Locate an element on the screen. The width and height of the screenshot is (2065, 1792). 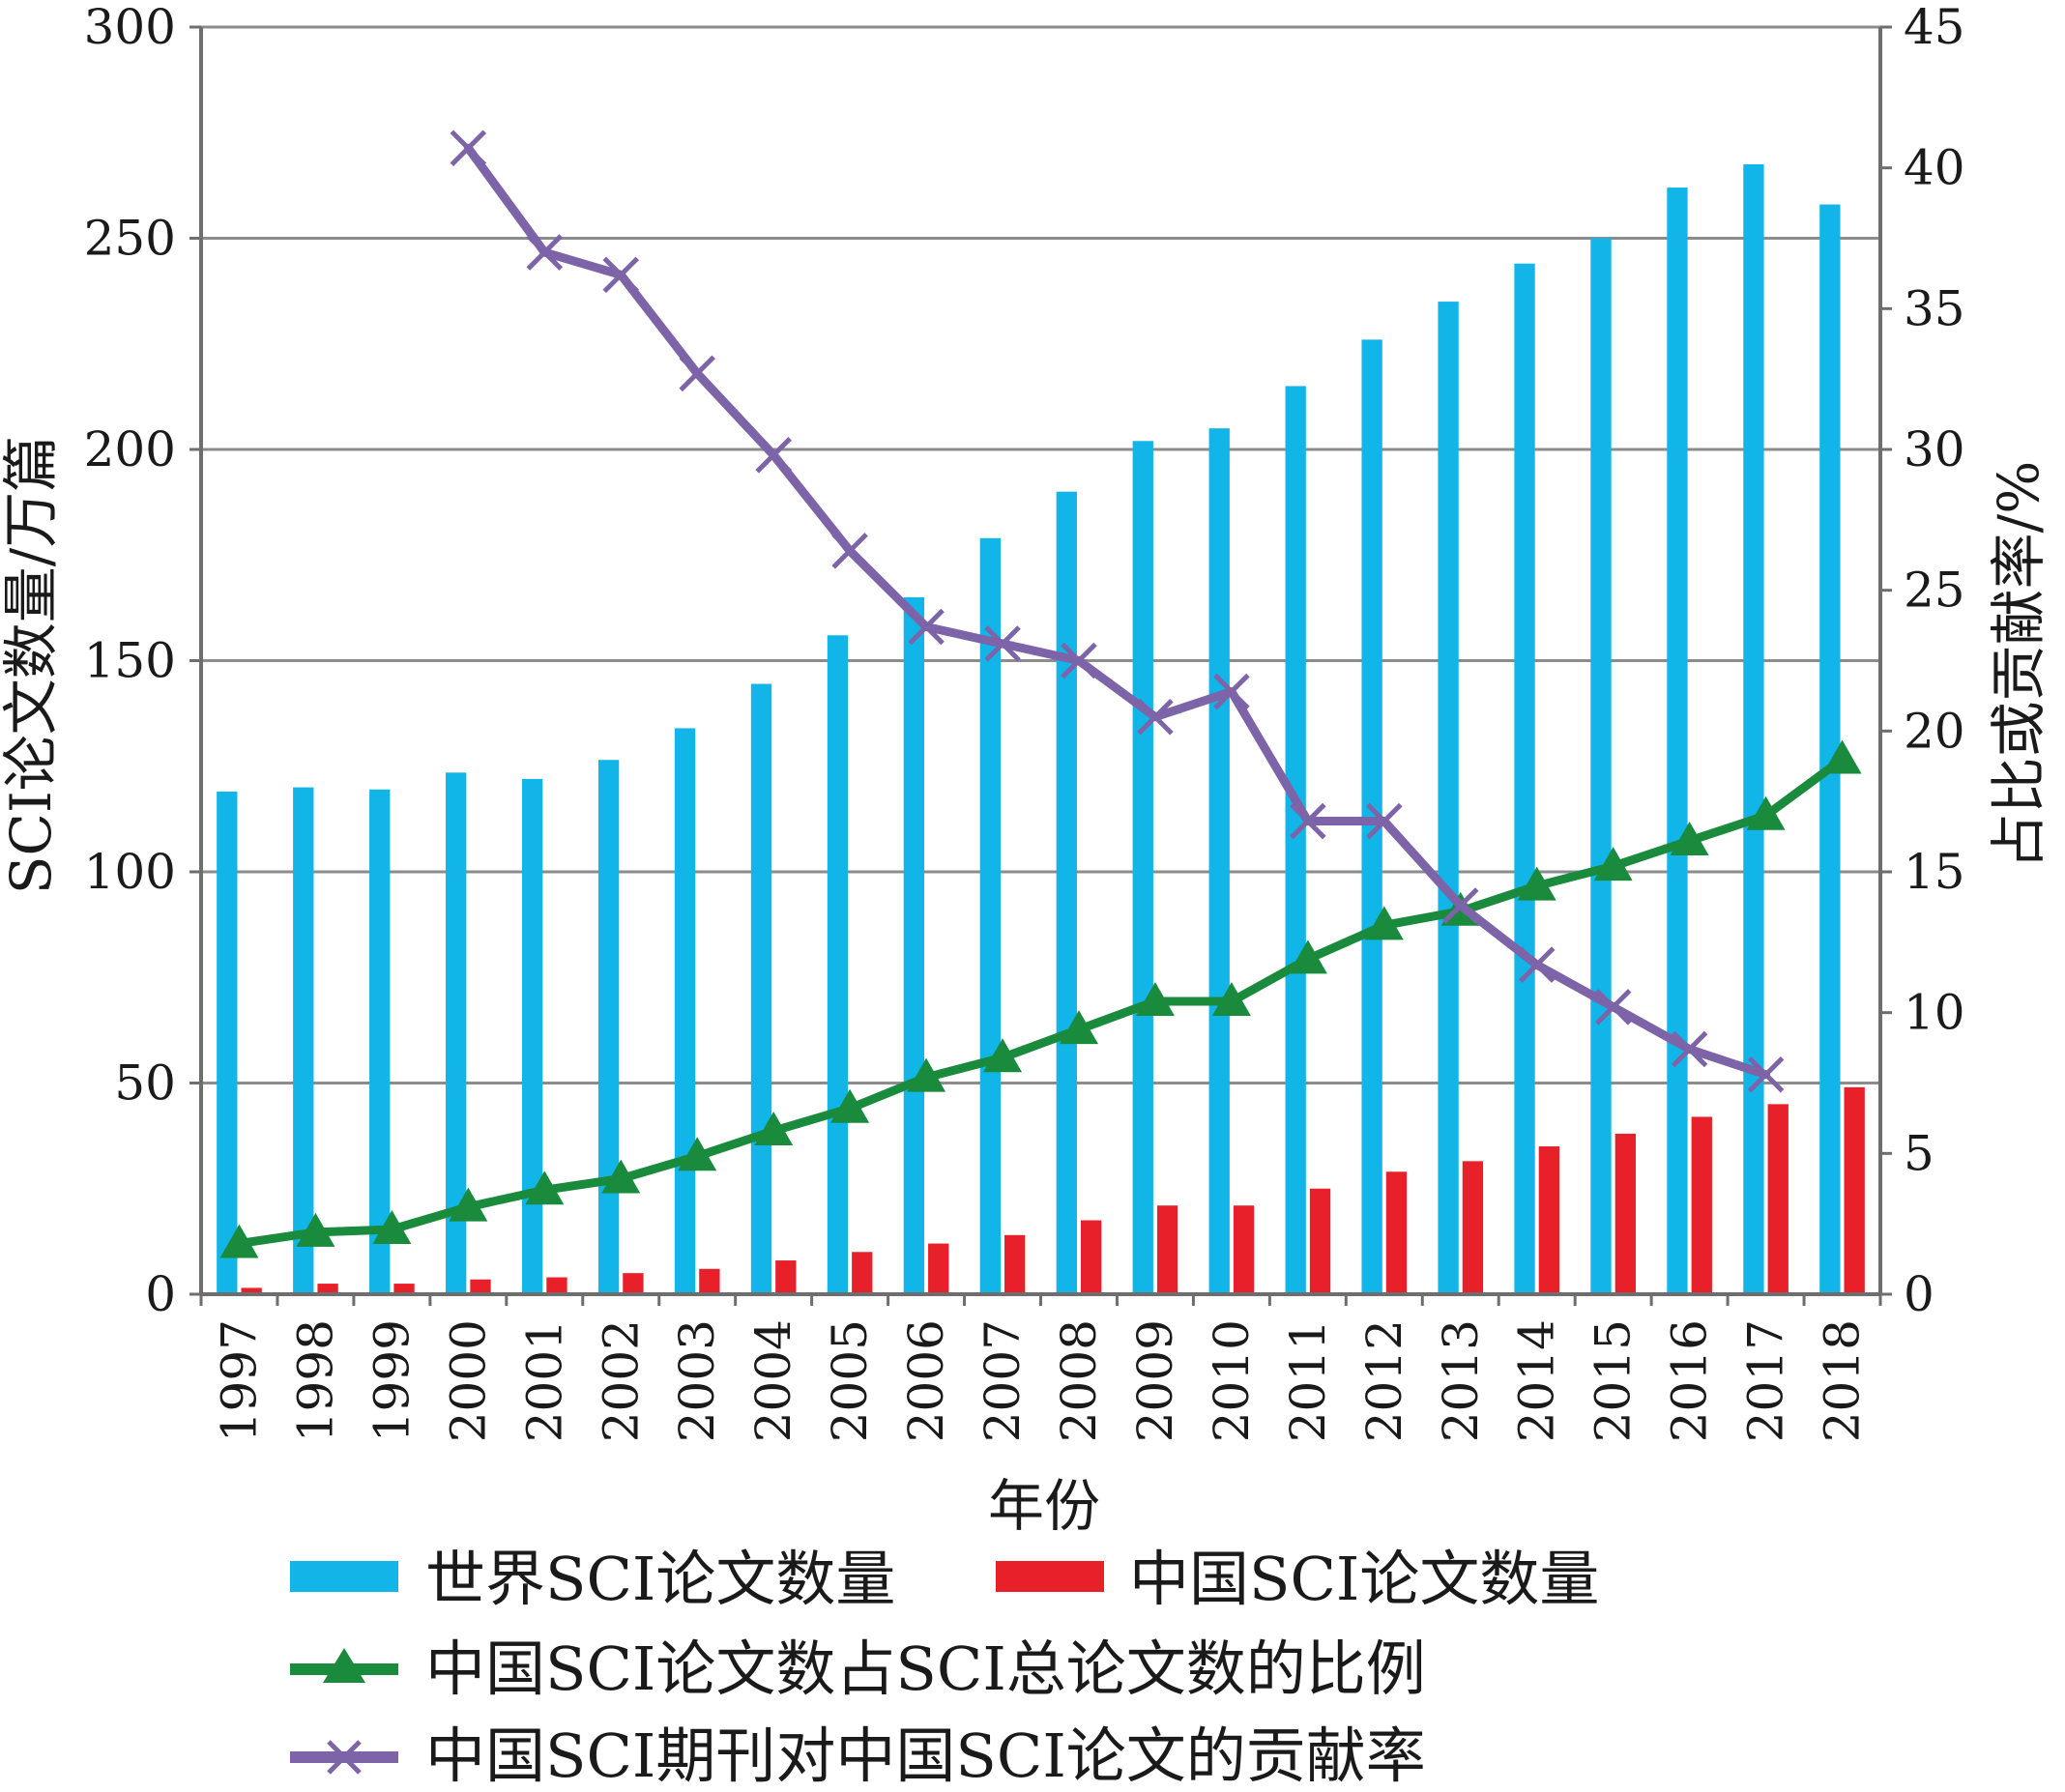
y-tick-label-right: 30 is located at coordinates (1935, 449).